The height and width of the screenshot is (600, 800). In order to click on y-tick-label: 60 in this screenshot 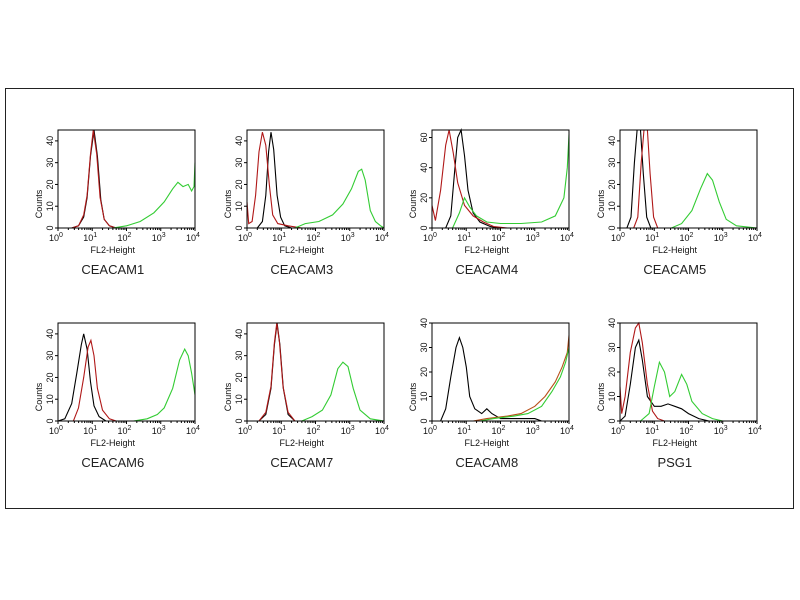, I will do `click(424, 138)`.